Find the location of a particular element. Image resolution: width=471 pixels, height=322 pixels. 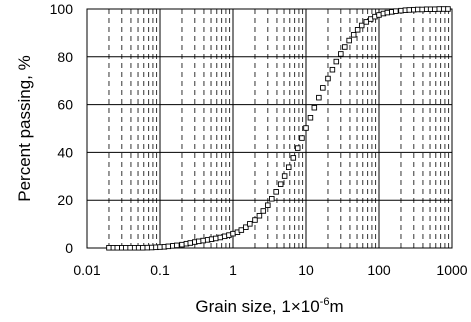

x-tick-label: 1 is located at coordinates (233, 270).